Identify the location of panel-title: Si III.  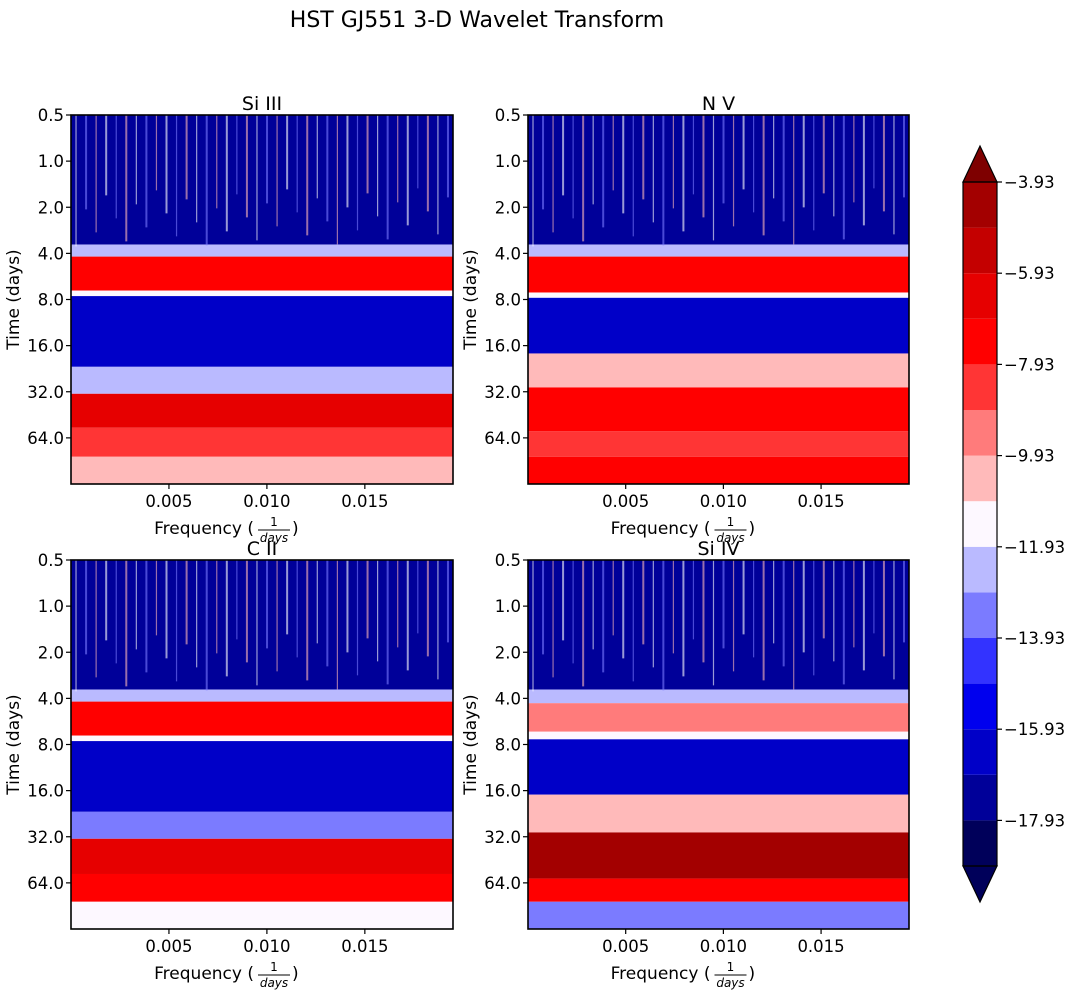
(262, 104).